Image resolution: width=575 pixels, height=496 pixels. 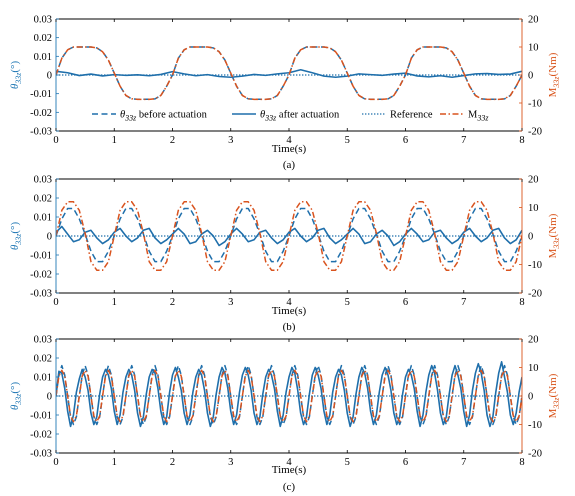 I want to click on legend-entry: θ33z before actuation, so click(x=164, y=116).